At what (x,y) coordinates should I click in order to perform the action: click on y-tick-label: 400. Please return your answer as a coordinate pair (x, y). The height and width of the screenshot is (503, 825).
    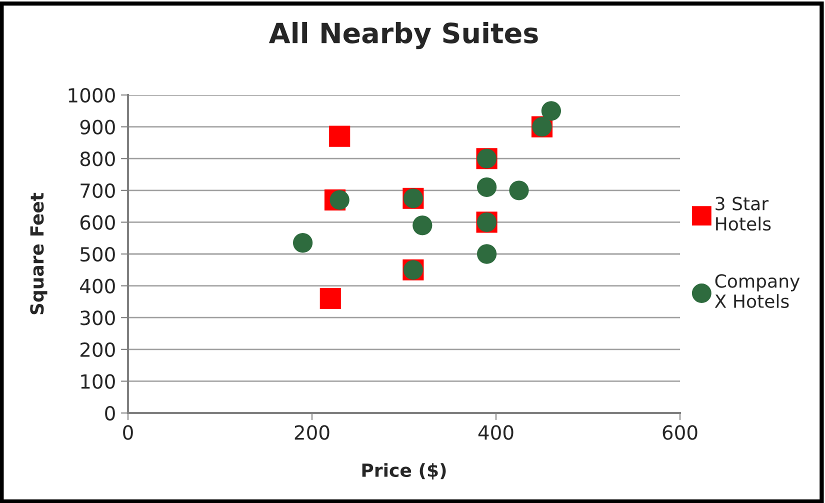
    Looking at the image, I should click on (97, 286).